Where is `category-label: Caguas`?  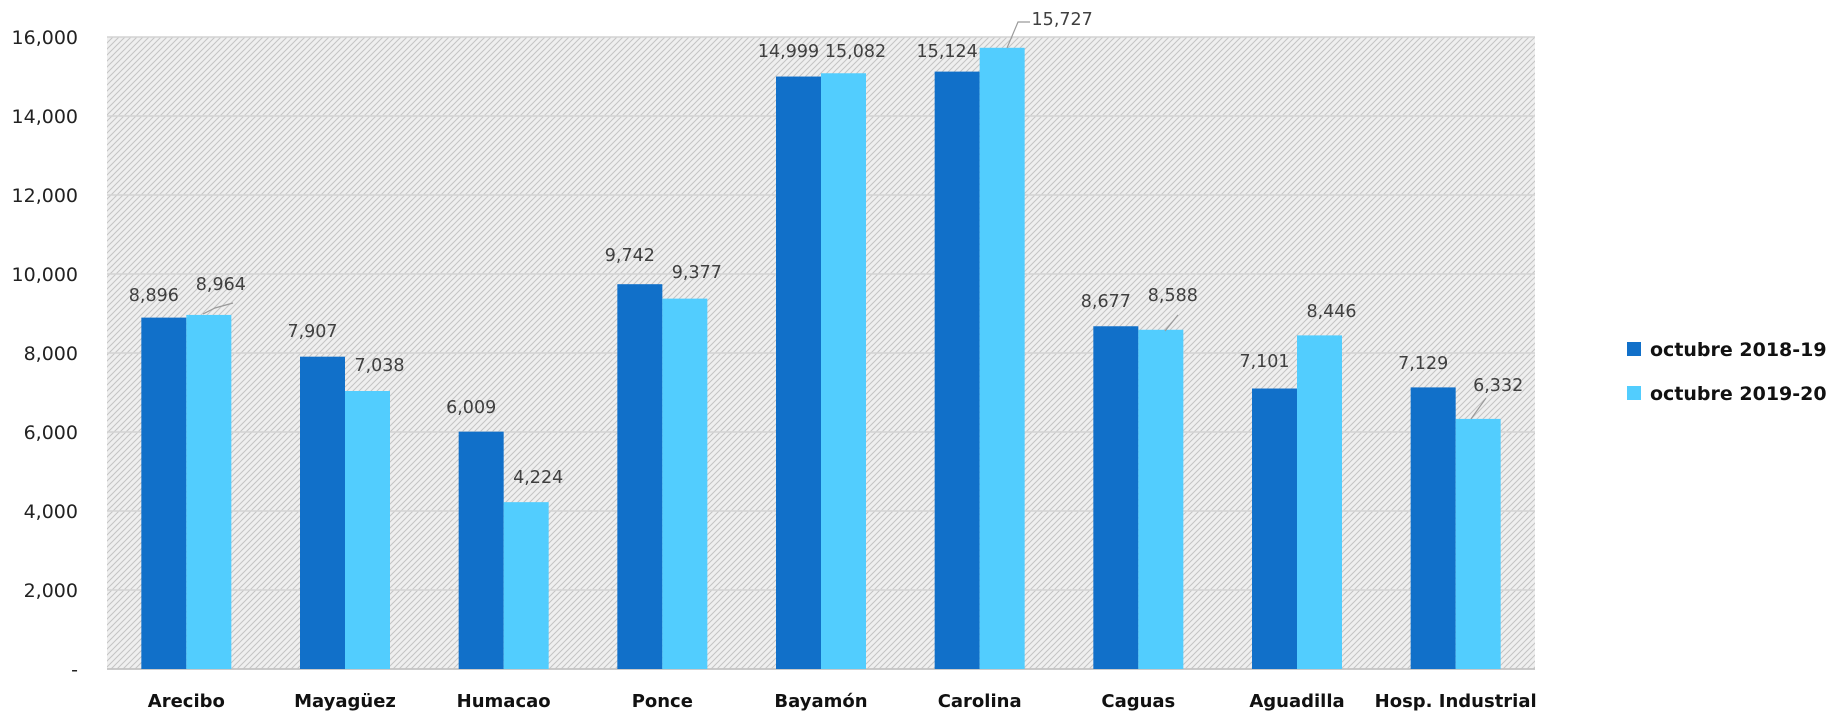
category-label: Caguas is located at coordinates (1138, 701).